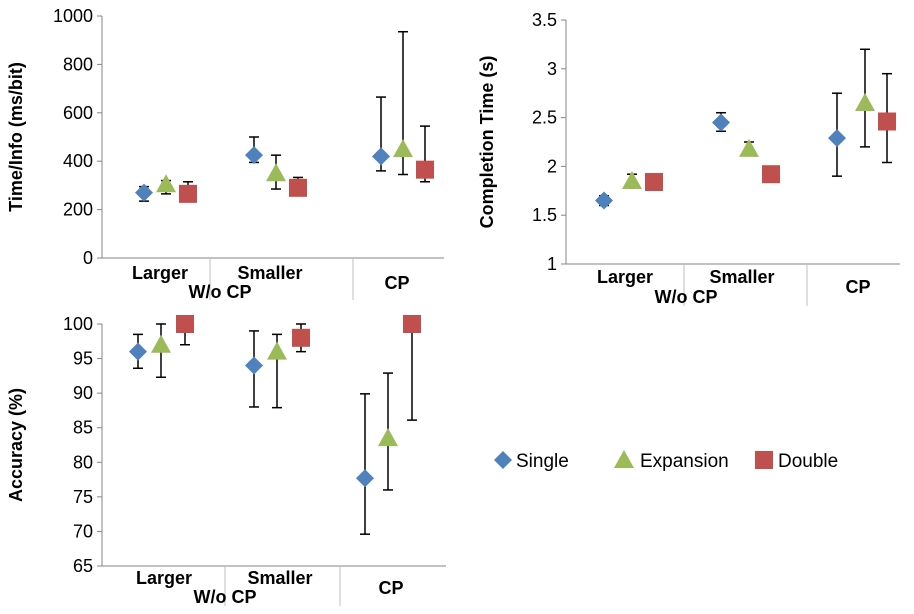 The height and width of the screenshot is (614, 914). Describe the element at coordinates (78, 210) in the screenshot. I see `y-tick-label: 200` at that location.